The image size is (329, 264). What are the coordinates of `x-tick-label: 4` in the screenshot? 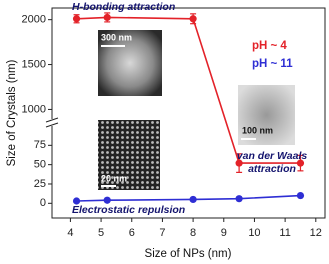 It's located at (70, 233).